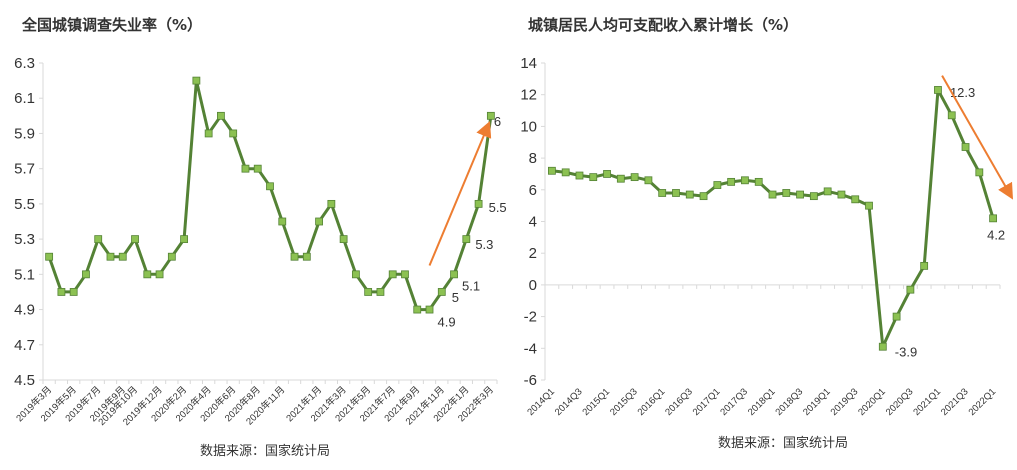 The image size is (1017, 470). Describe the element at coordinates (455, 297) in the screenshot. I see `data-label: 5` at that location.